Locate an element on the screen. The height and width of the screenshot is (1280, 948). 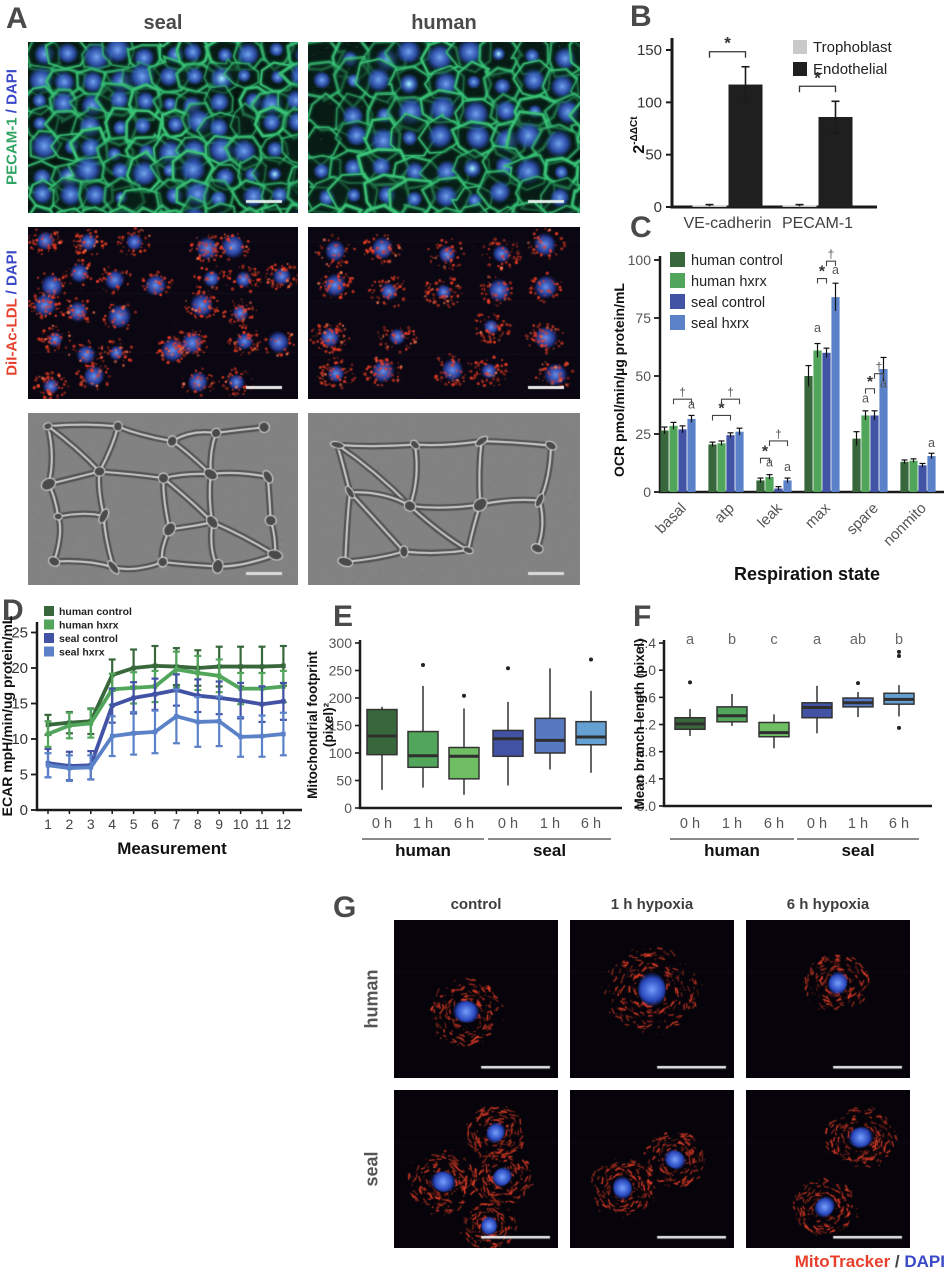
svg-text: ab is located at coordinates (858, 640).